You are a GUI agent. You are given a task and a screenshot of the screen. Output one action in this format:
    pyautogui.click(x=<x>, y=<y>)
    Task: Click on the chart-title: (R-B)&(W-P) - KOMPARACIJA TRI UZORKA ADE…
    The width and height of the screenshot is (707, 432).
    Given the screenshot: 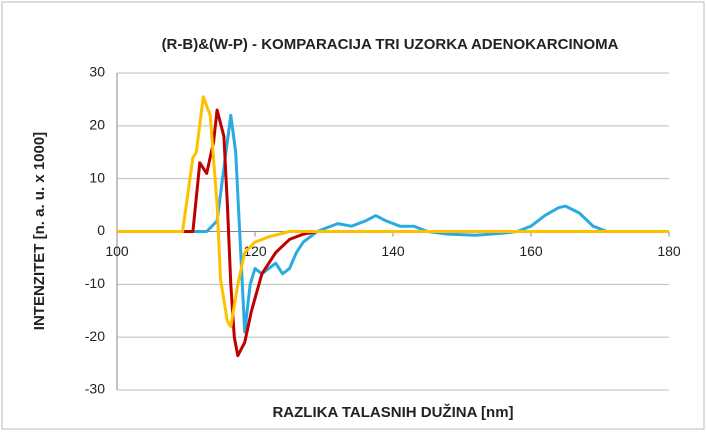 What is the action you would take?
    pyautogui.click(x=390, y=44)
    